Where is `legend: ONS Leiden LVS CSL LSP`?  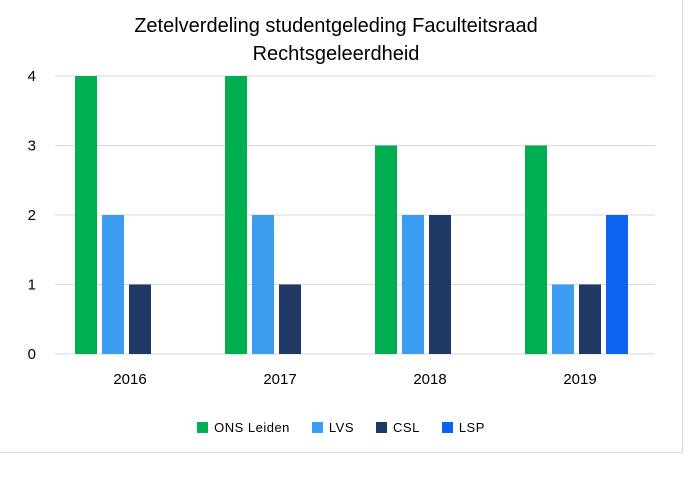 legend: ONS Leiden LVS CSL LSP is located at coordinates (341, 427).